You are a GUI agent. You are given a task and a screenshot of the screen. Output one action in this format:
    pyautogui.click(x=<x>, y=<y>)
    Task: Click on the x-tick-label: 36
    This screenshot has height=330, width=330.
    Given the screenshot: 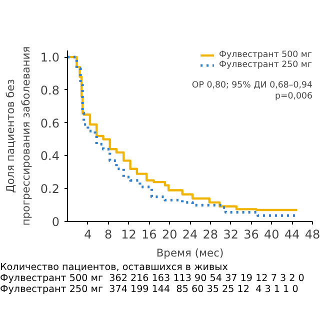 What is the action you would take?
    pyautogui.click(x=251, y=235)
    